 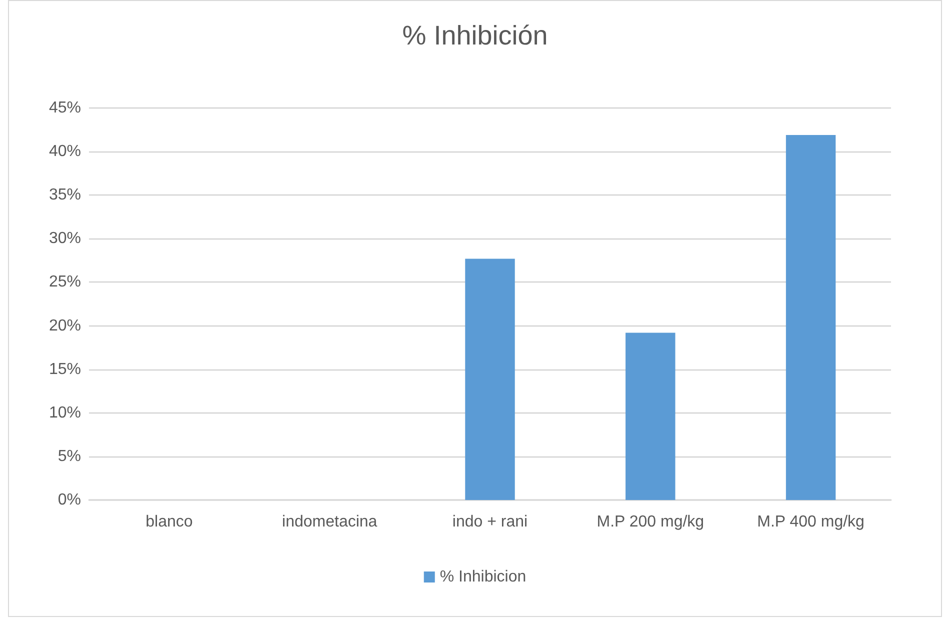 I want to click on x-tick-label: M.P 200 mg/kg, so click(x=650, y=522).